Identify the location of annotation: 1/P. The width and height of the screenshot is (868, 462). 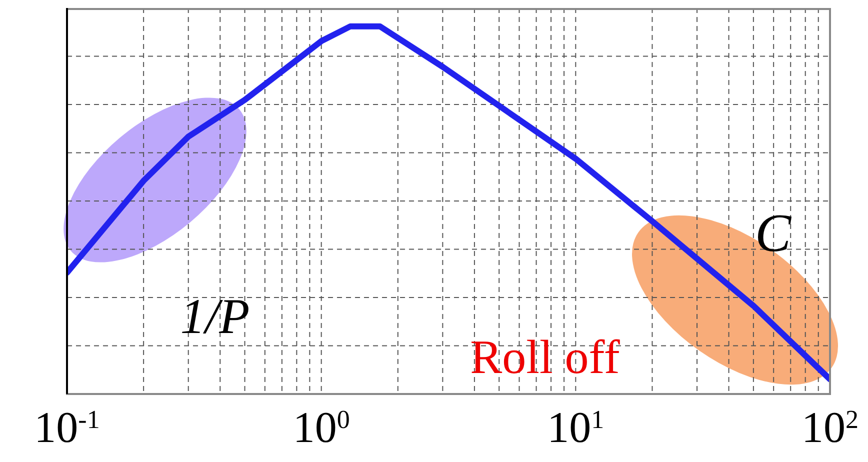
(215, 316).